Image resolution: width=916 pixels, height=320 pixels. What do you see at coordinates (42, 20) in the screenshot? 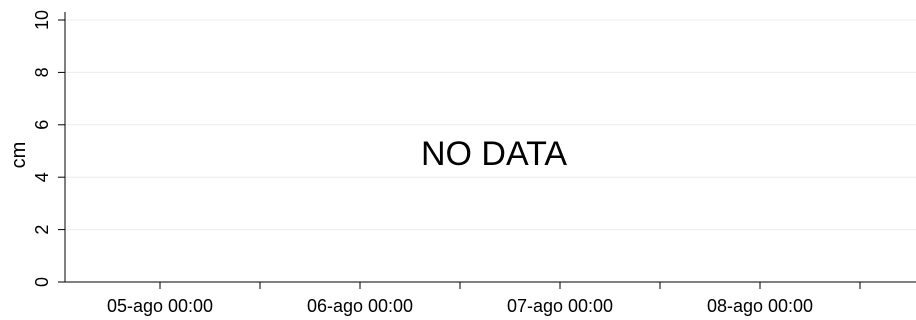
I see `y-tick-label: 10` at bounding box center [42, 20].